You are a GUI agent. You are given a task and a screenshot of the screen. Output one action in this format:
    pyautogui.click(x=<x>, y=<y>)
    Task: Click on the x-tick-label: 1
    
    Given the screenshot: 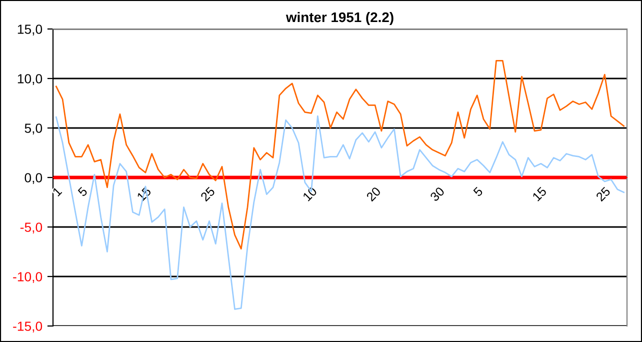 What is the action you would take?
    pyautogui.click(x=57, y=191)
    